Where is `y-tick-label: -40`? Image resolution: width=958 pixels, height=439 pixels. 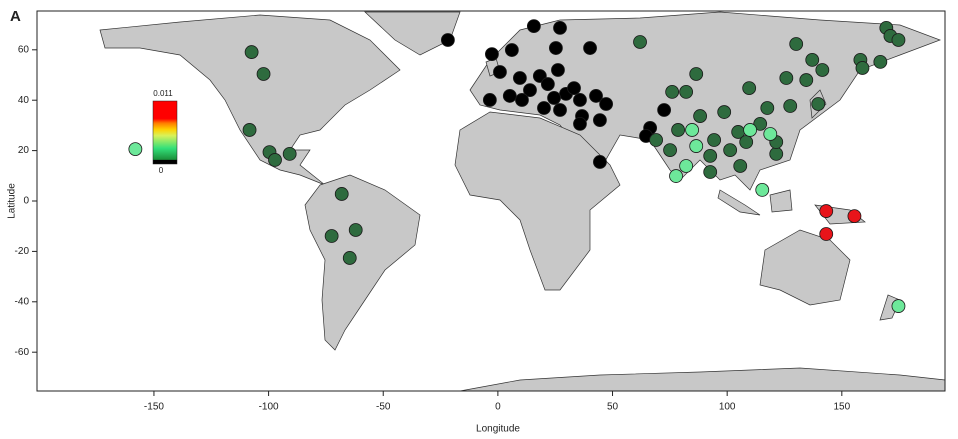
y-tick-label: -40 is located at coordinates (22, 301).